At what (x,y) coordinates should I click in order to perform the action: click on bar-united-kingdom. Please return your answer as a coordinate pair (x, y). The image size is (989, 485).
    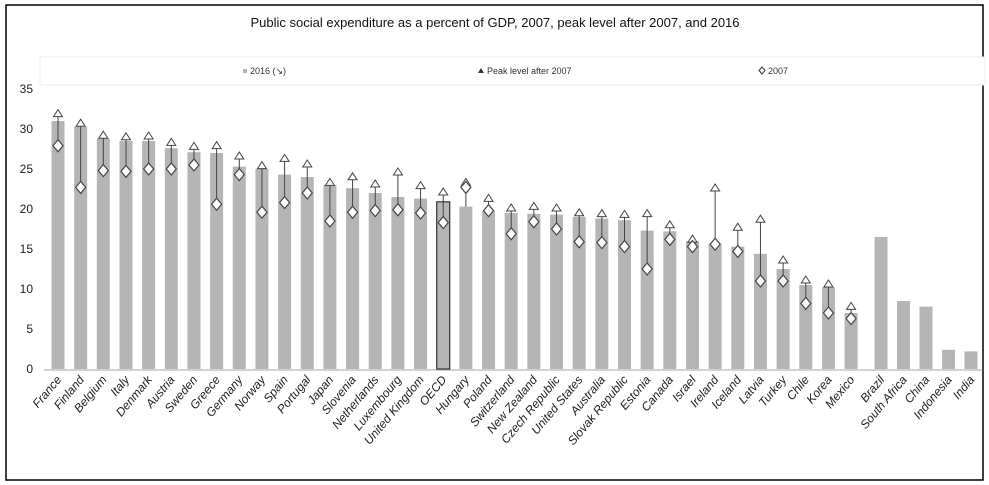
    Looking at the image, I should click on (421, 283).